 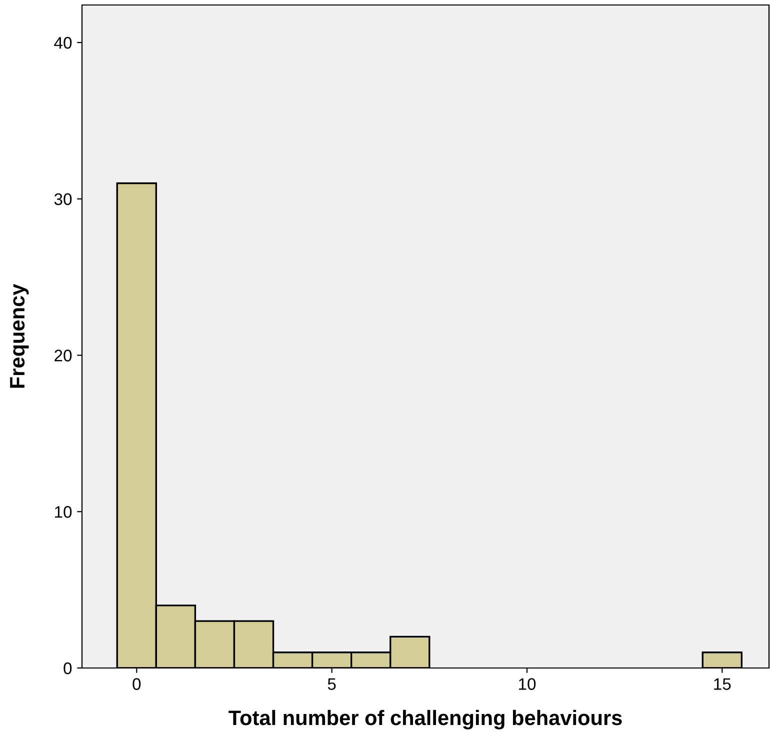 I want to click on y-tick-label: 0, so click(x=68, y=668).